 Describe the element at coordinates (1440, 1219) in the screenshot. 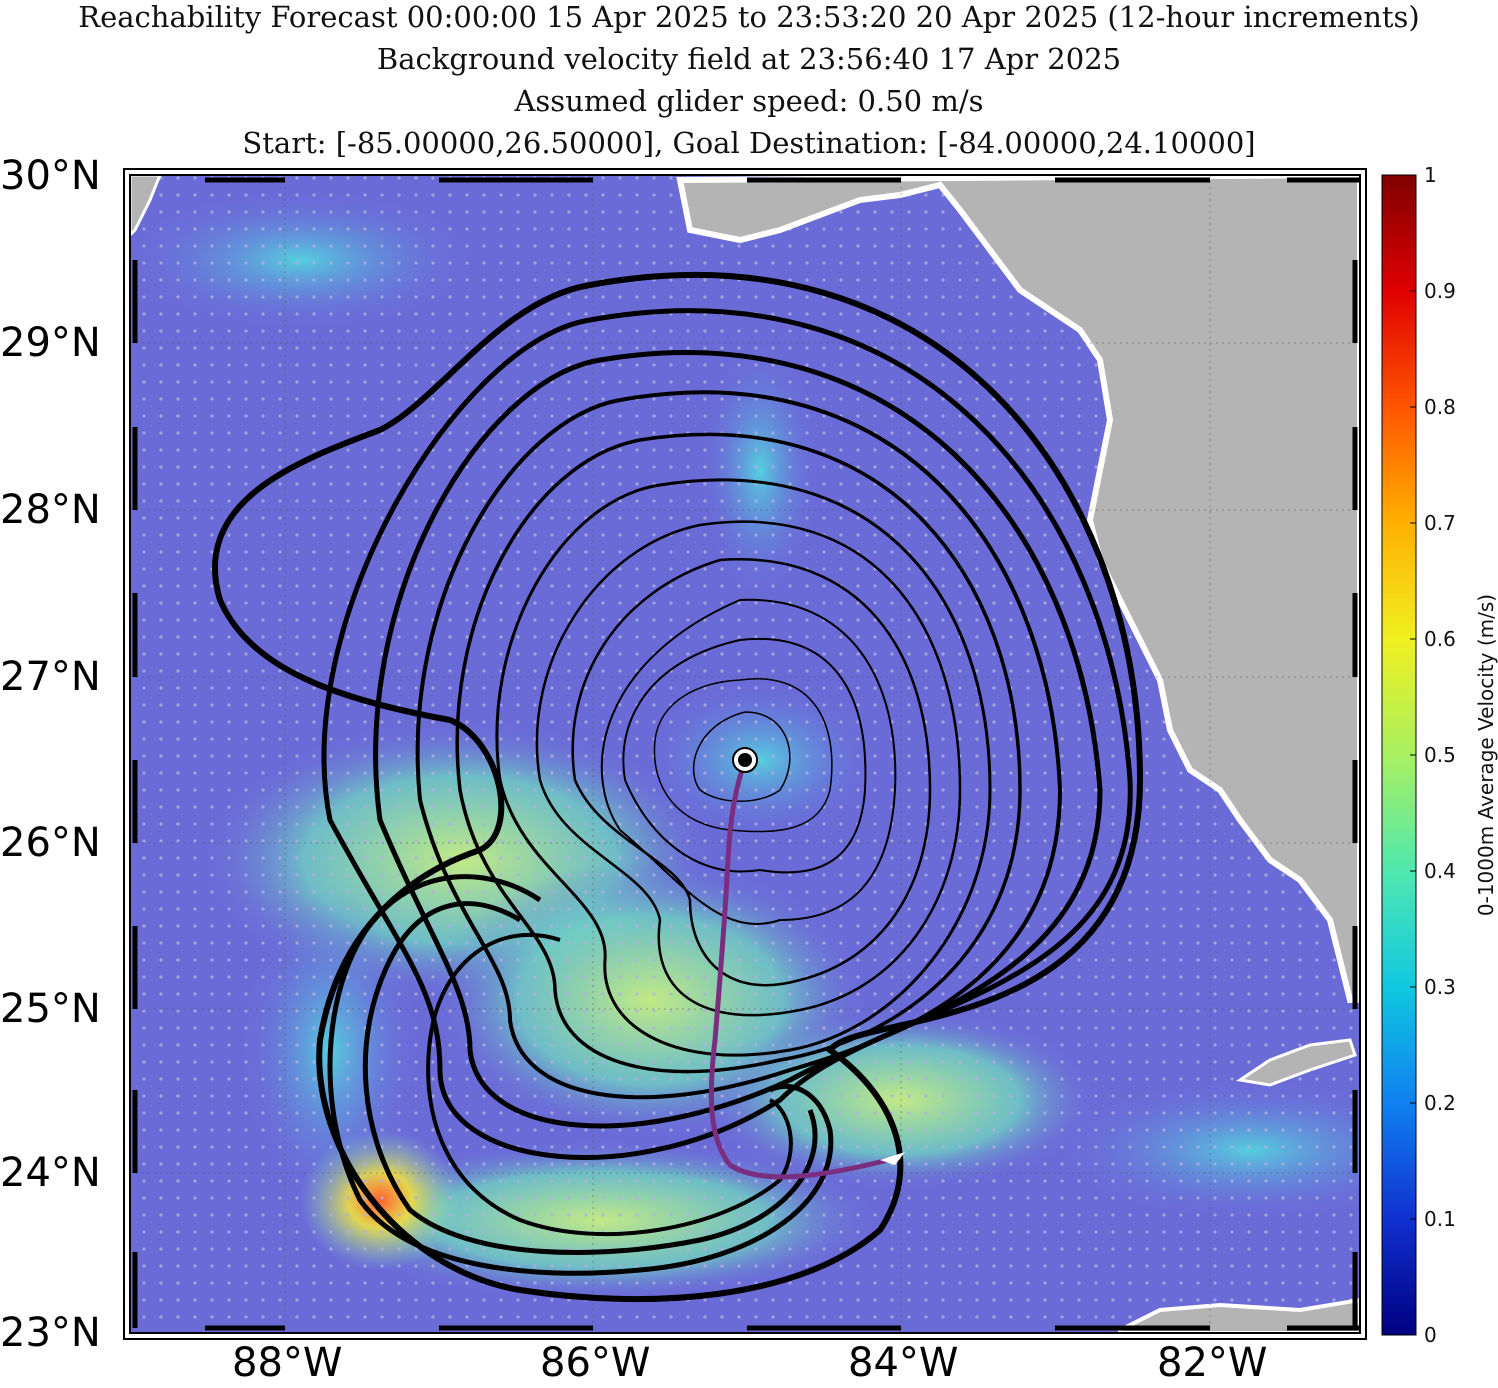

I see `colorbar-tick-0.1: 0.1` at that location.